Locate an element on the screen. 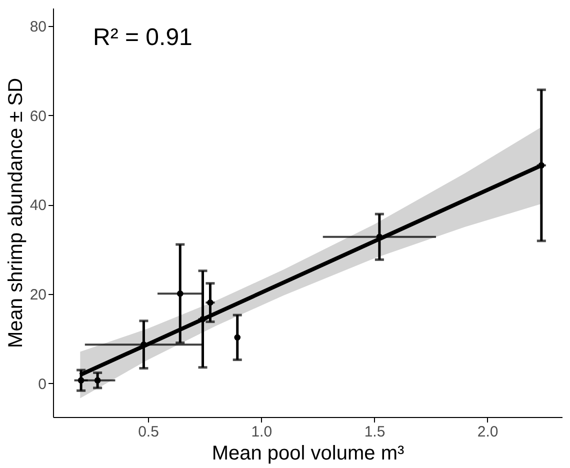  x-tick-label: 0.5 is located at coordinates (148, 432).